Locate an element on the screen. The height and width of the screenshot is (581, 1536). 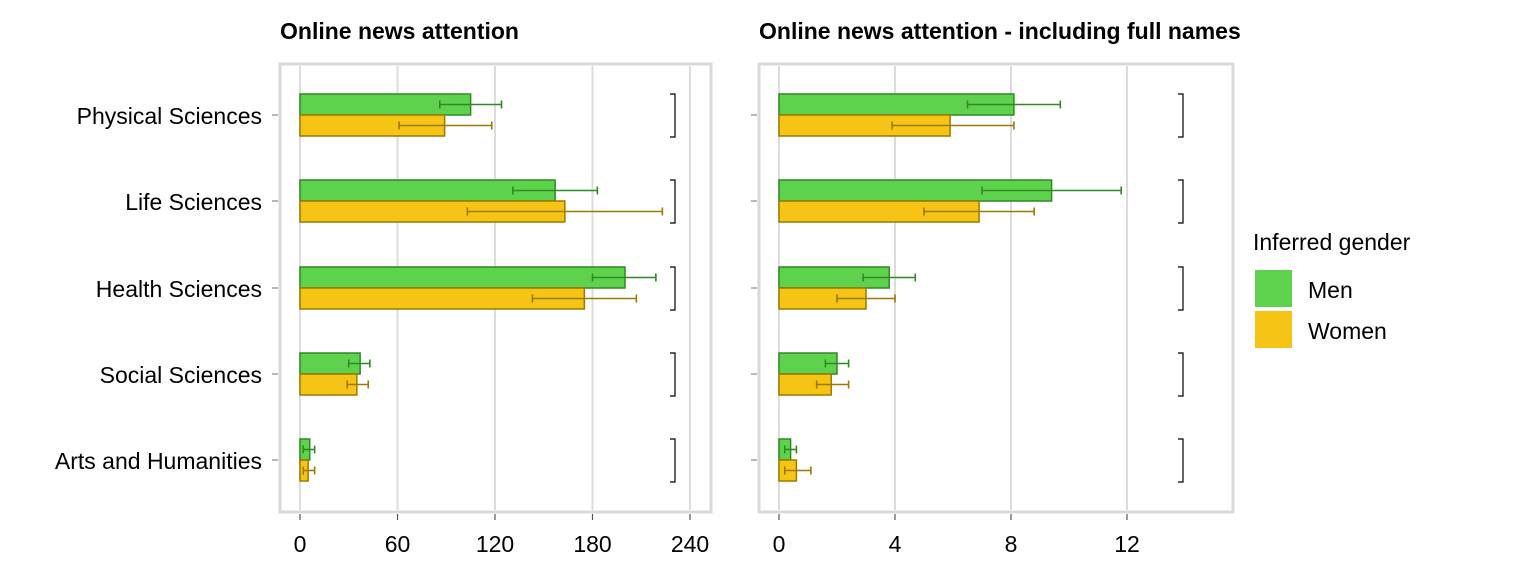
x-tick-label: 120 is located at coordinates (495, 544).